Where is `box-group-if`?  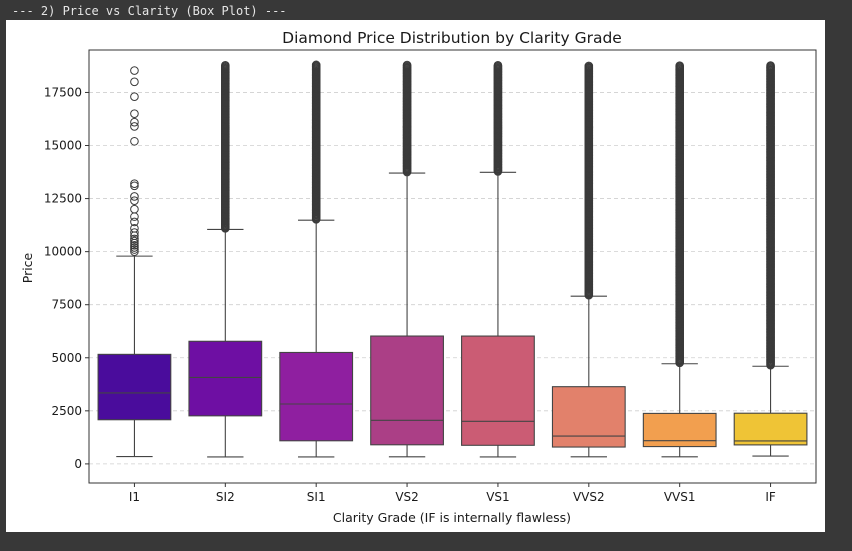 box-group-if is located at coordinates (770, 259).